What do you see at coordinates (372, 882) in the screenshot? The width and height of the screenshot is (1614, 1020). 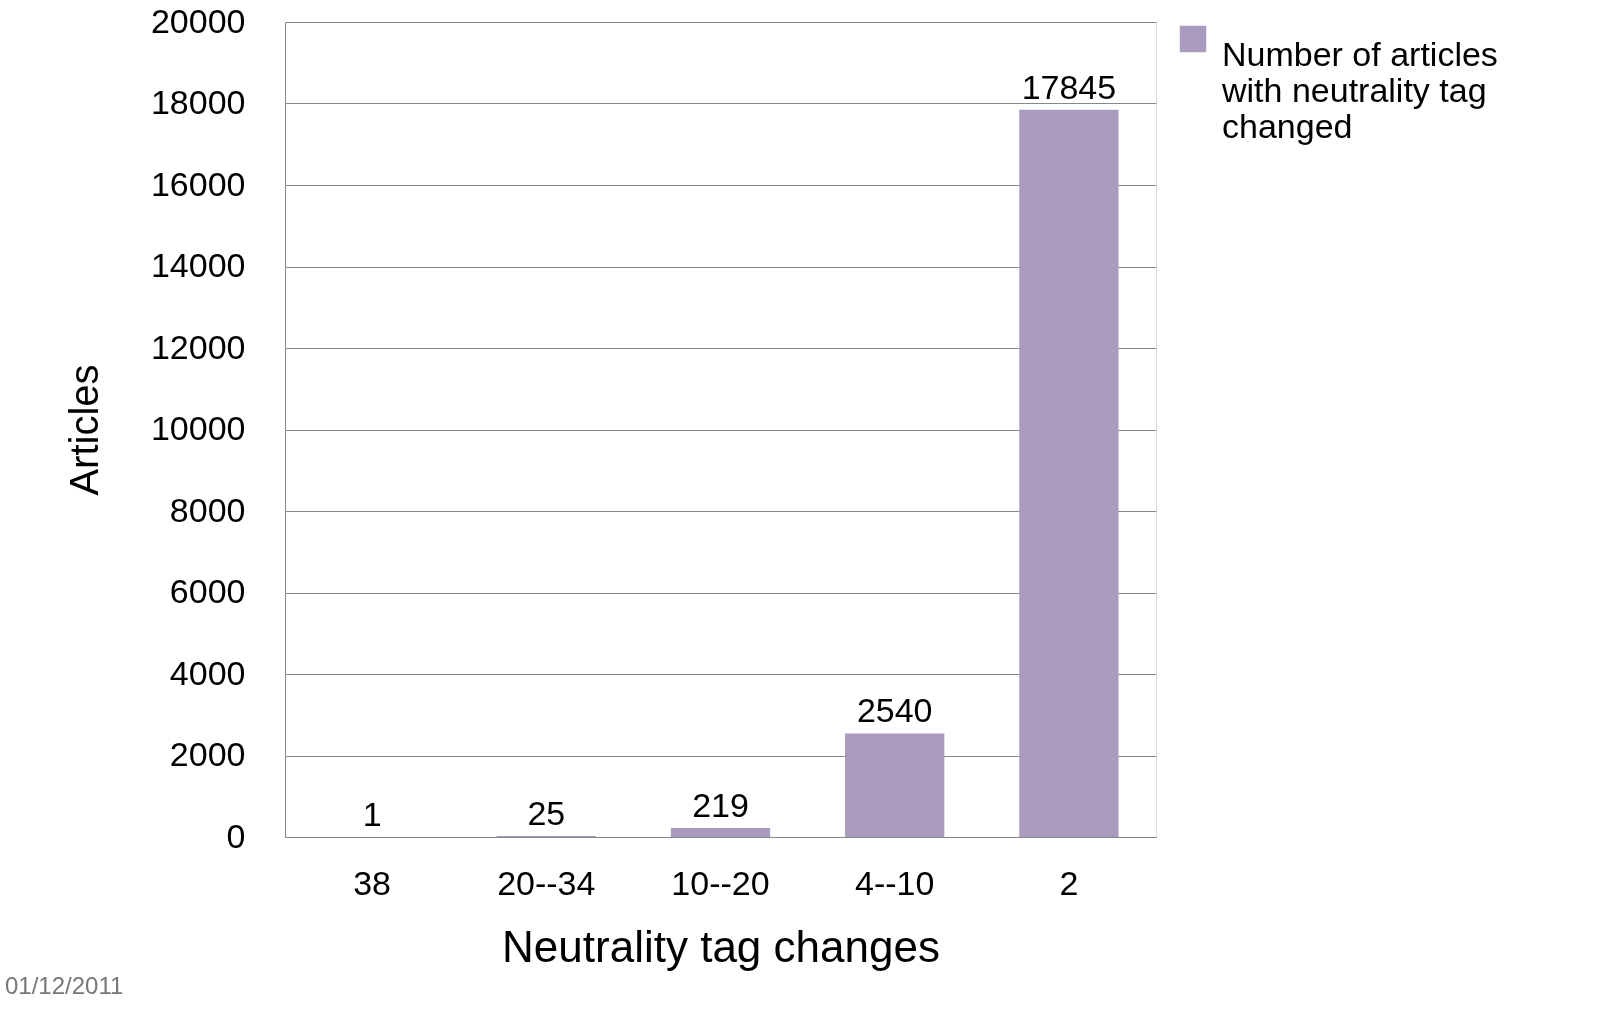 I see `x-tick-label: 38` at bounding box center [372, 882].